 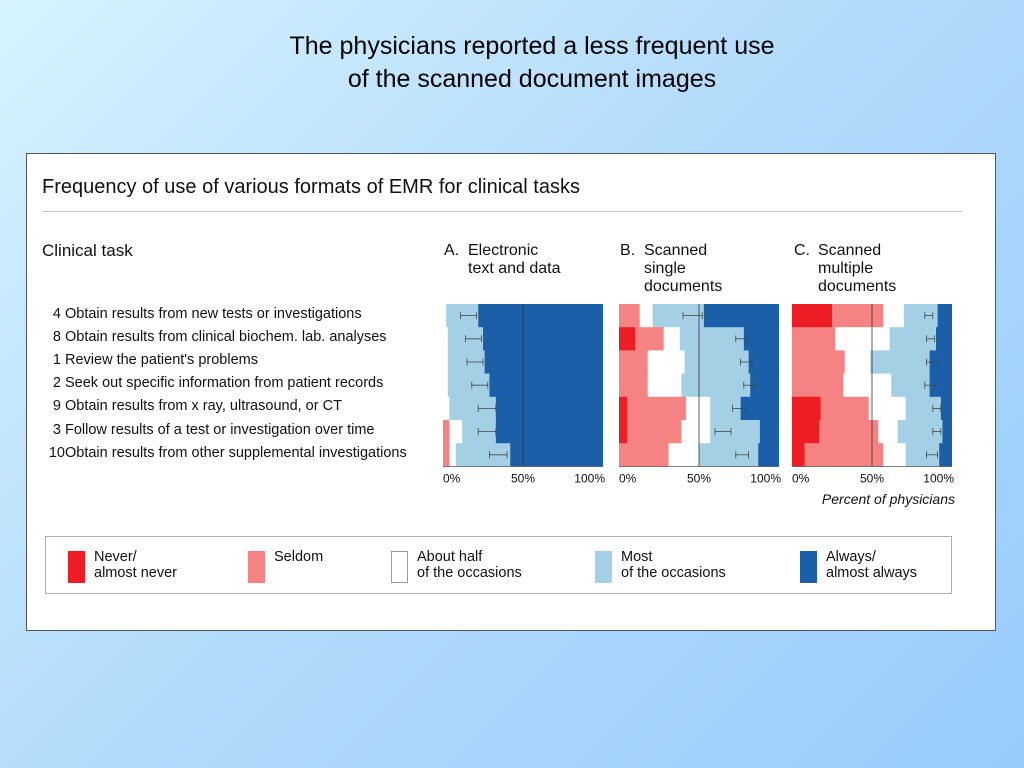 I want to click on panel-b-title-line: Scanned, so click(x=676, y=250).